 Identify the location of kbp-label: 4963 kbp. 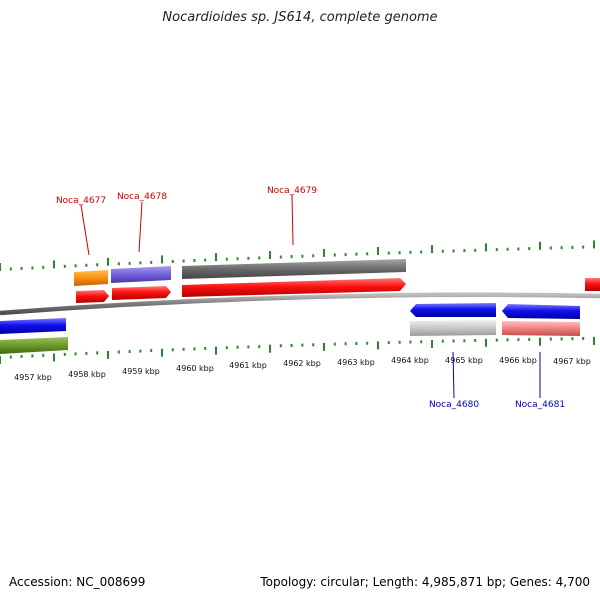
(356, 362).